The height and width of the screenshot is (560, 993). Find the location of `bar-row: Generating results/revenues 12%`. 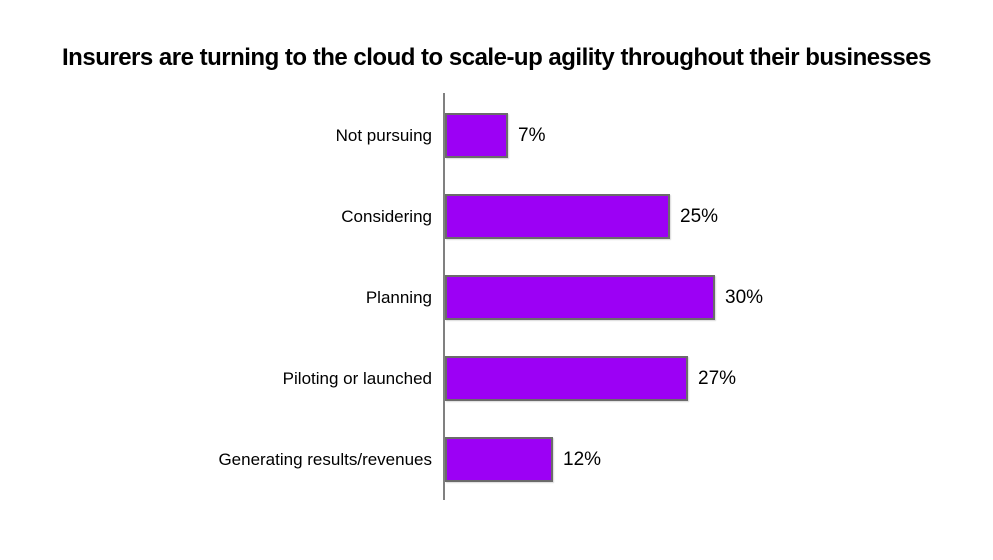

bar-row: Generating results/revenues 12% is located at coordinates (496, 459).